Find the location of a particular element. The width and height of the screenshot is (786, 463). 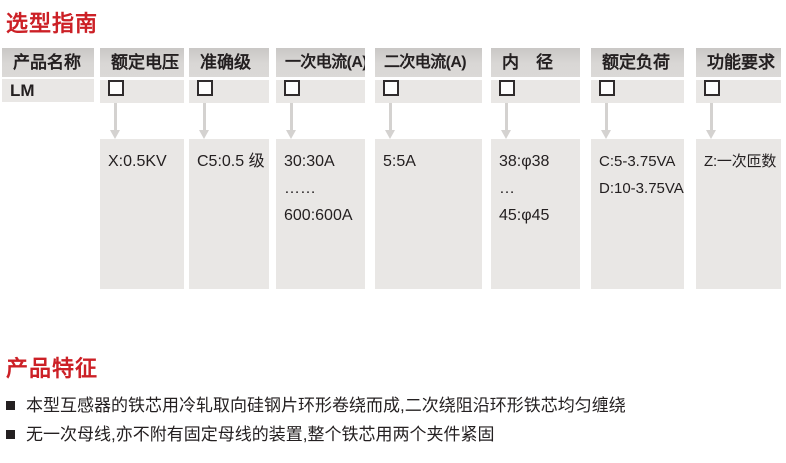

detail-function-requirement: Z:一次匝数 is located at coordinates (738, 214).